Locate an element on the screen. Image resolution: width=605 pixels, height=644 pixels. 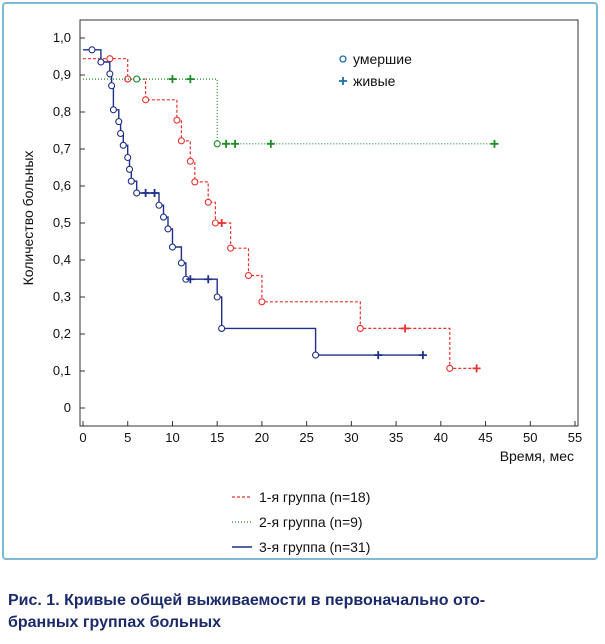
x-tick-label: 20 is located at coordinates (262, 437).